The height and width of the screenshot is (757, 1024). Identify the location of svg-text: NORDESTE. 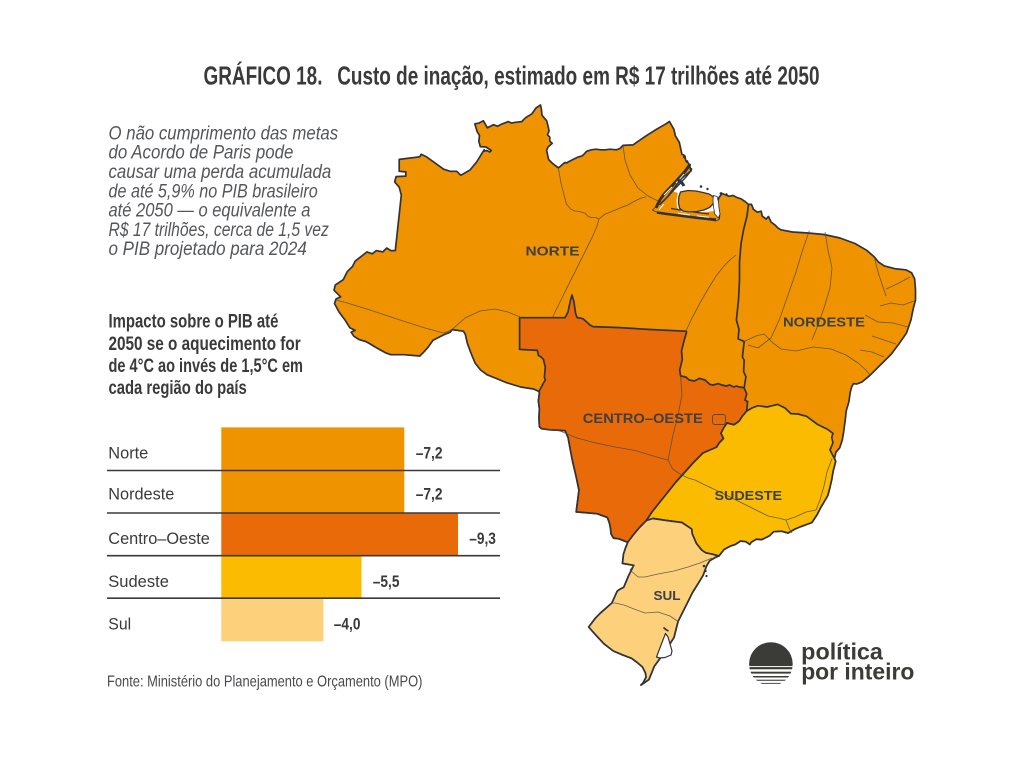
(824, 321).